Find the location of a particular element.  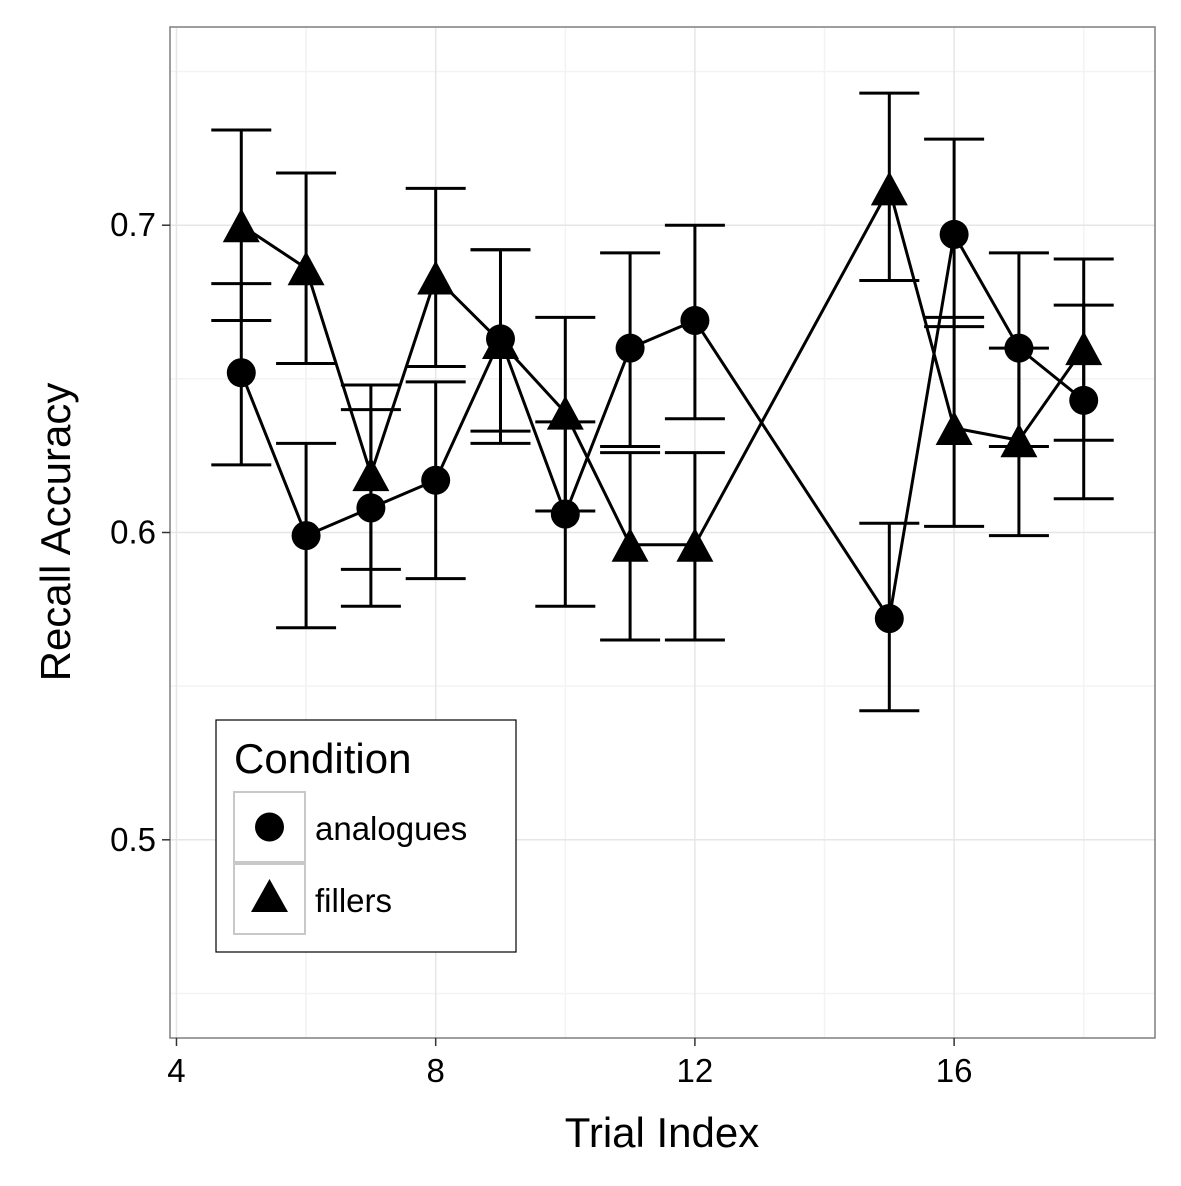

y-tick-label: 0.5 is located at coordinates (133, 839).